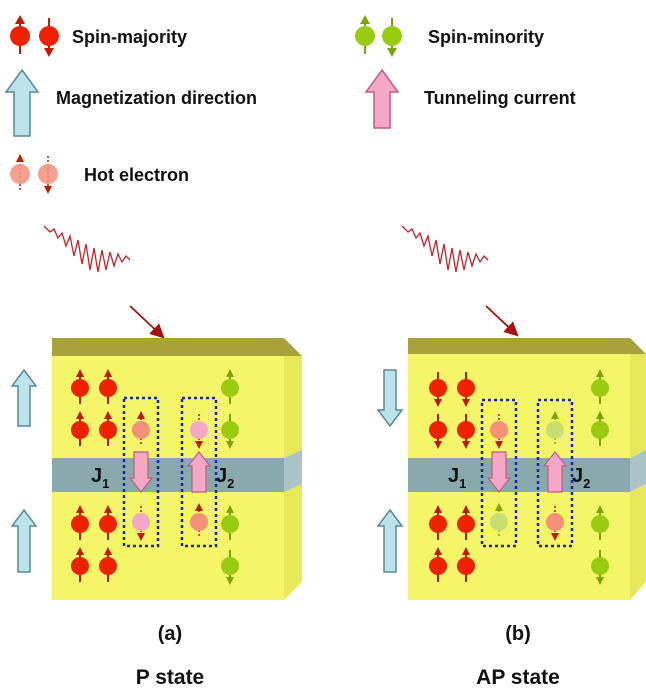  Describe the element at coordinates (22, 102) in the screenshot. I see `magnetization-arrow-icon` at that location.